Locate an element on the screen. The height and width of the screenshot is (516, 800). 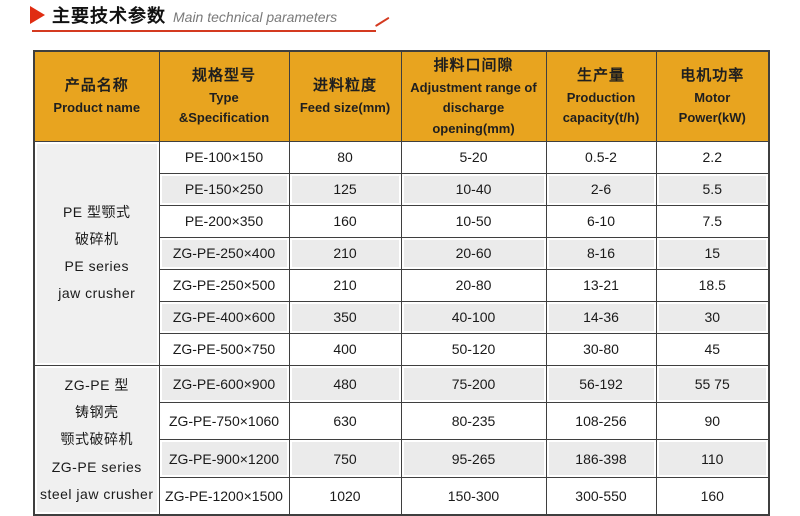
cell-motor-power: 160 is located at coordinates (712, 496).